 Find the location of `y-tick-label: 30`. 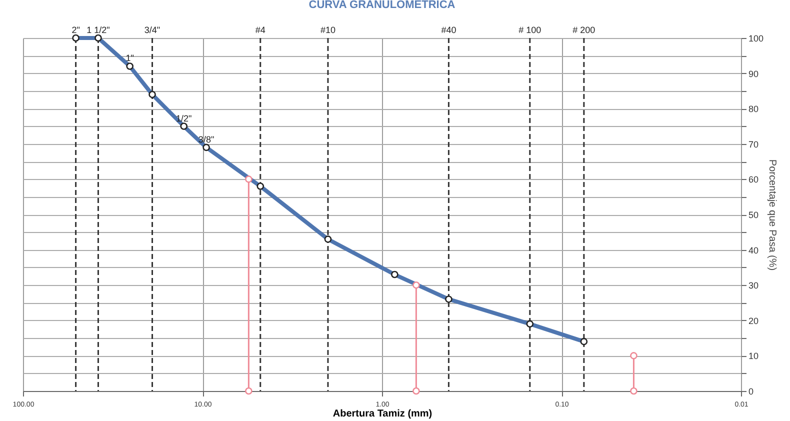

y-tick-label: 30 is located at coordinates (753, 285).